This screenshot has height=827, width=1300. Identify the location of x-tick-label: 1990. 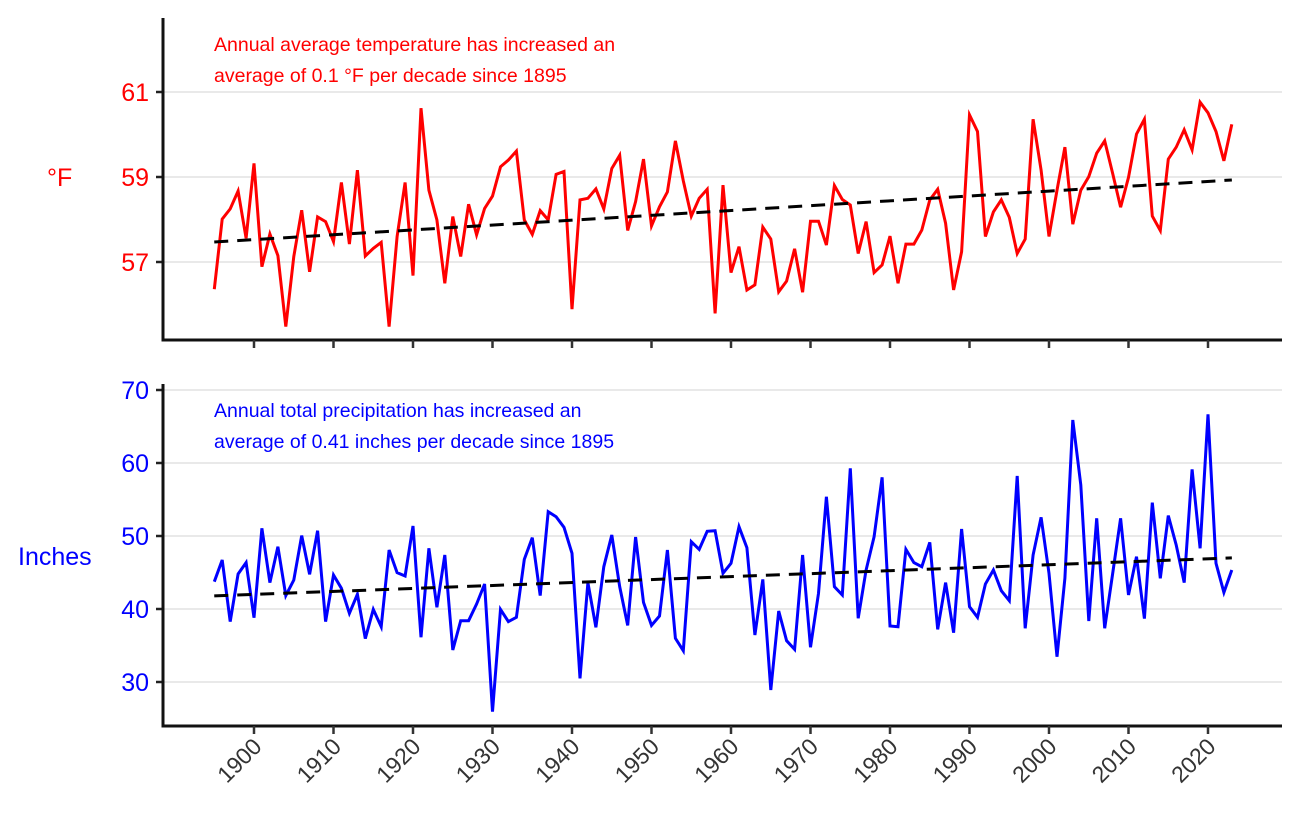
(954, 760).